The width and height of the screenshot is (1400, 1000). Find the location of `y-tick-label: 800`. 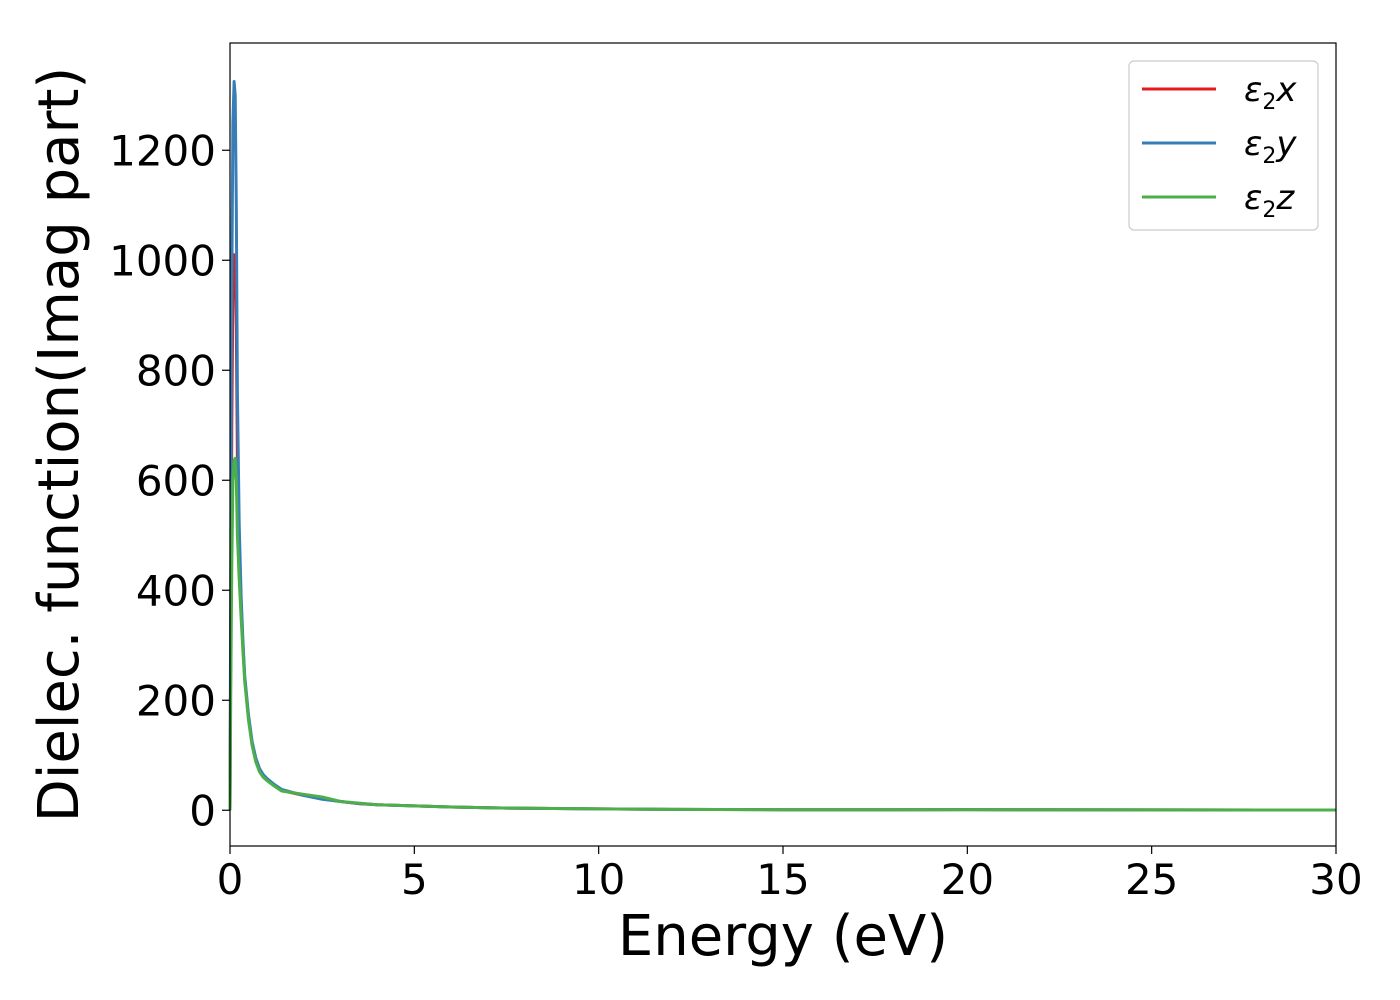

y-tick-label: 800 is located at coordinates (176, 370).